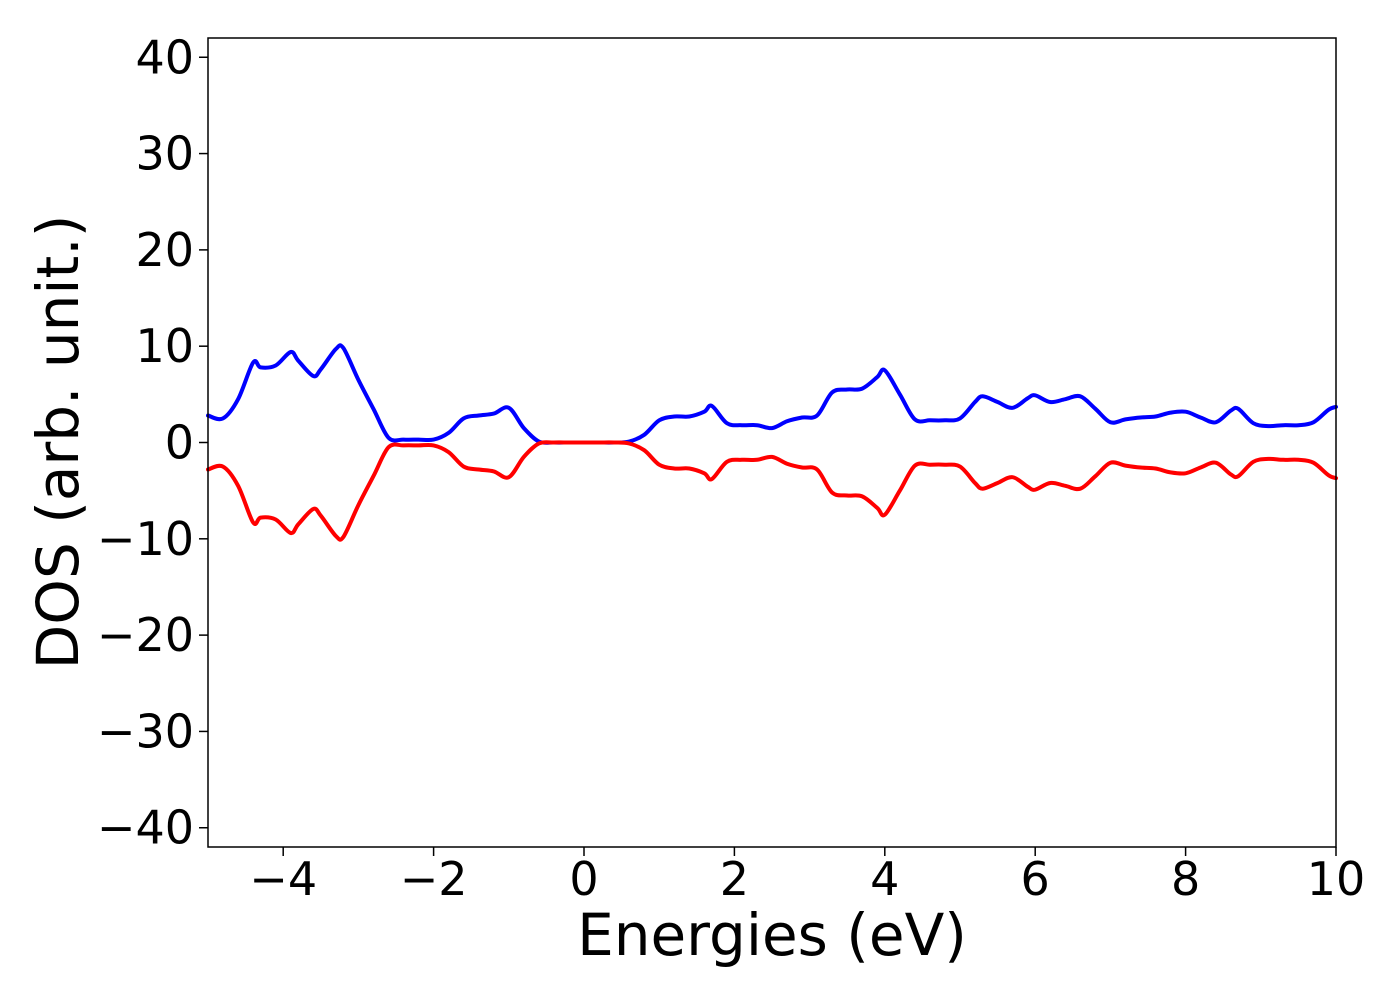 Image resolution: width=1400 pixels, height=1005 pixels. I want to click on y-tick-label: 20, so click(164, 250).